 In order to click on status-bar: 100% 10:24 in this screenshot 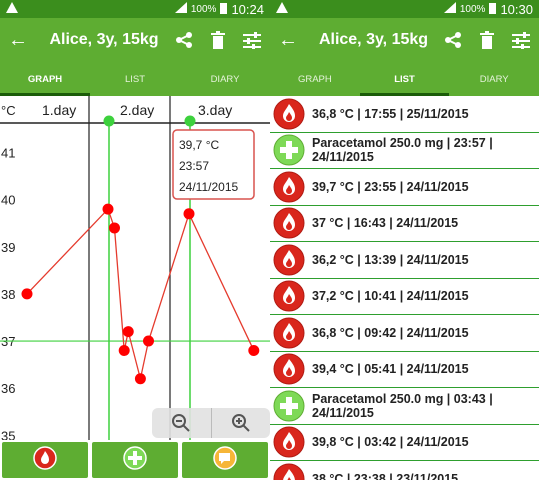, I will do `click(135, 9)`.